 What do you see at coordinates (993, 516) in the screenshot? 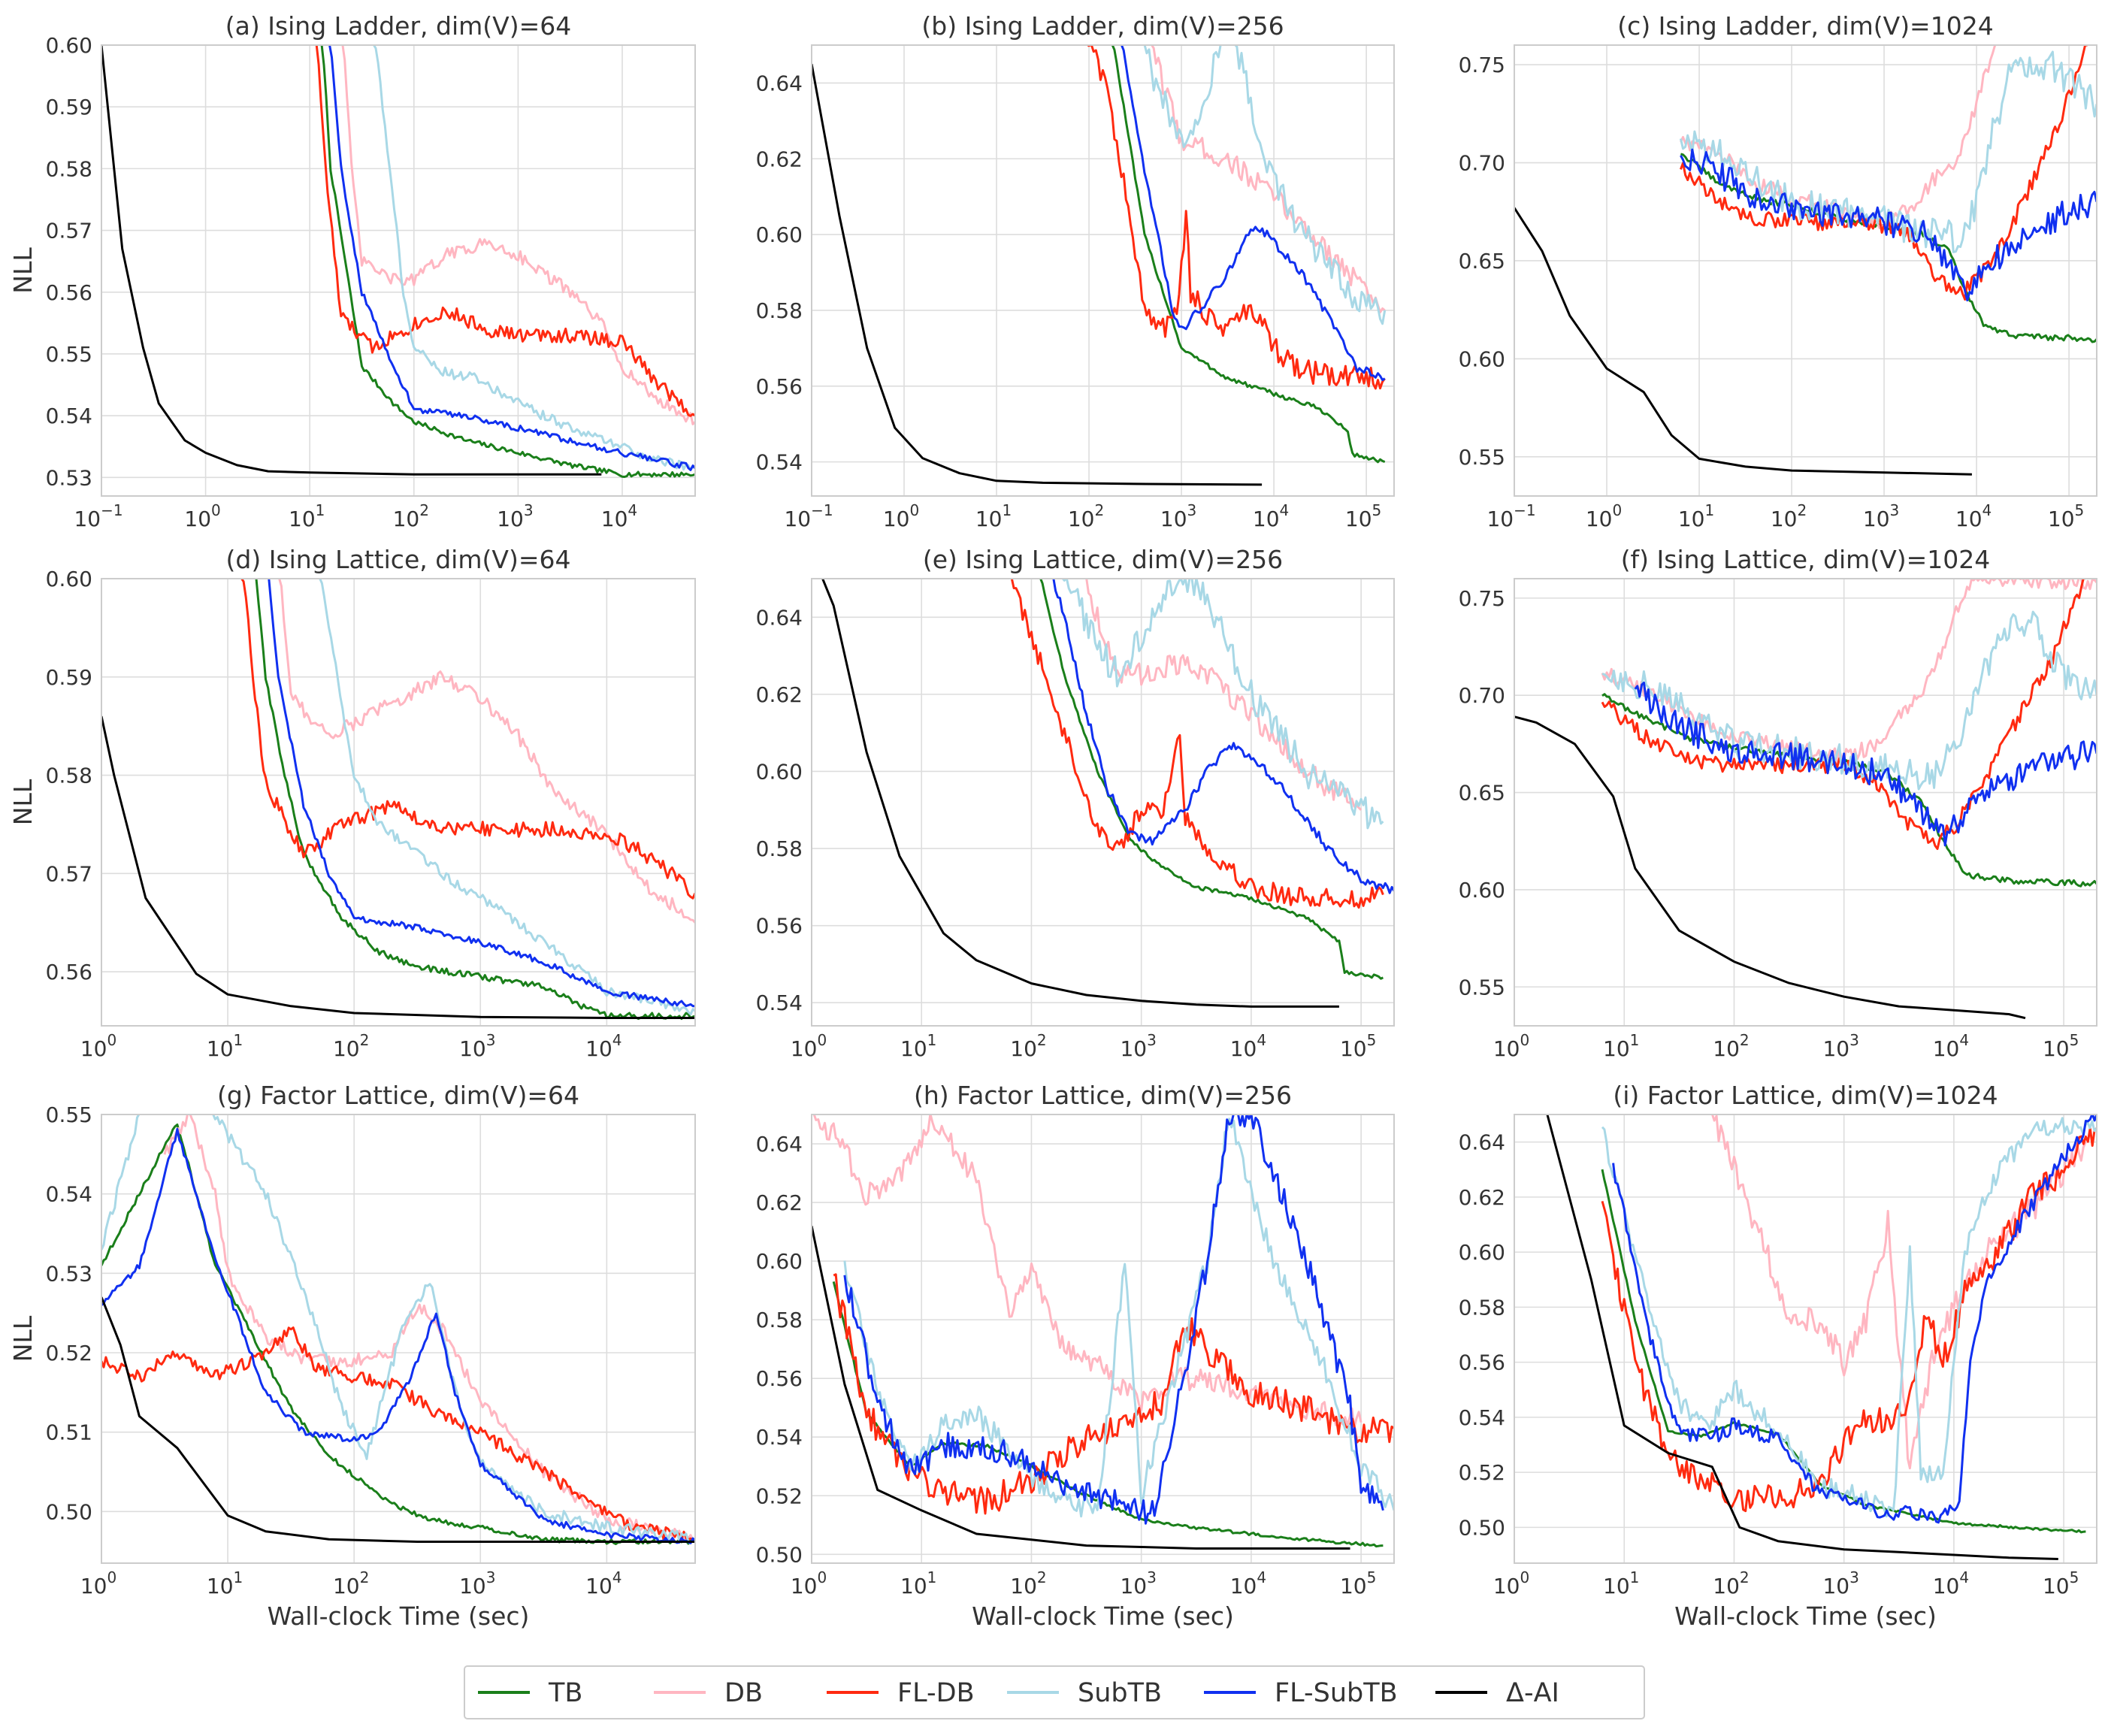
I see `x-tick-label: 10¹` at bounding box center [993, 516].